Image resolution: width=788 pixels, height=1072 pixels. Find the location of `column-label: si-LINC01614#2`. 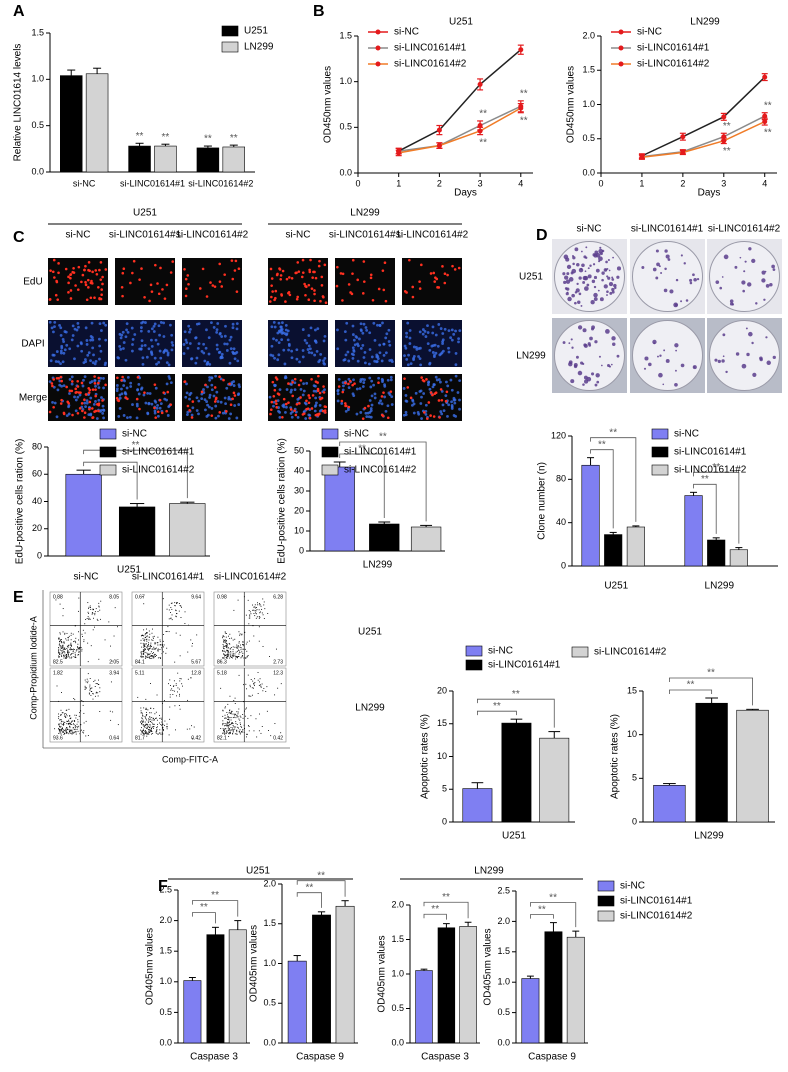

column-label: si-LINC01614#2 is located at coordinates (212, 235).